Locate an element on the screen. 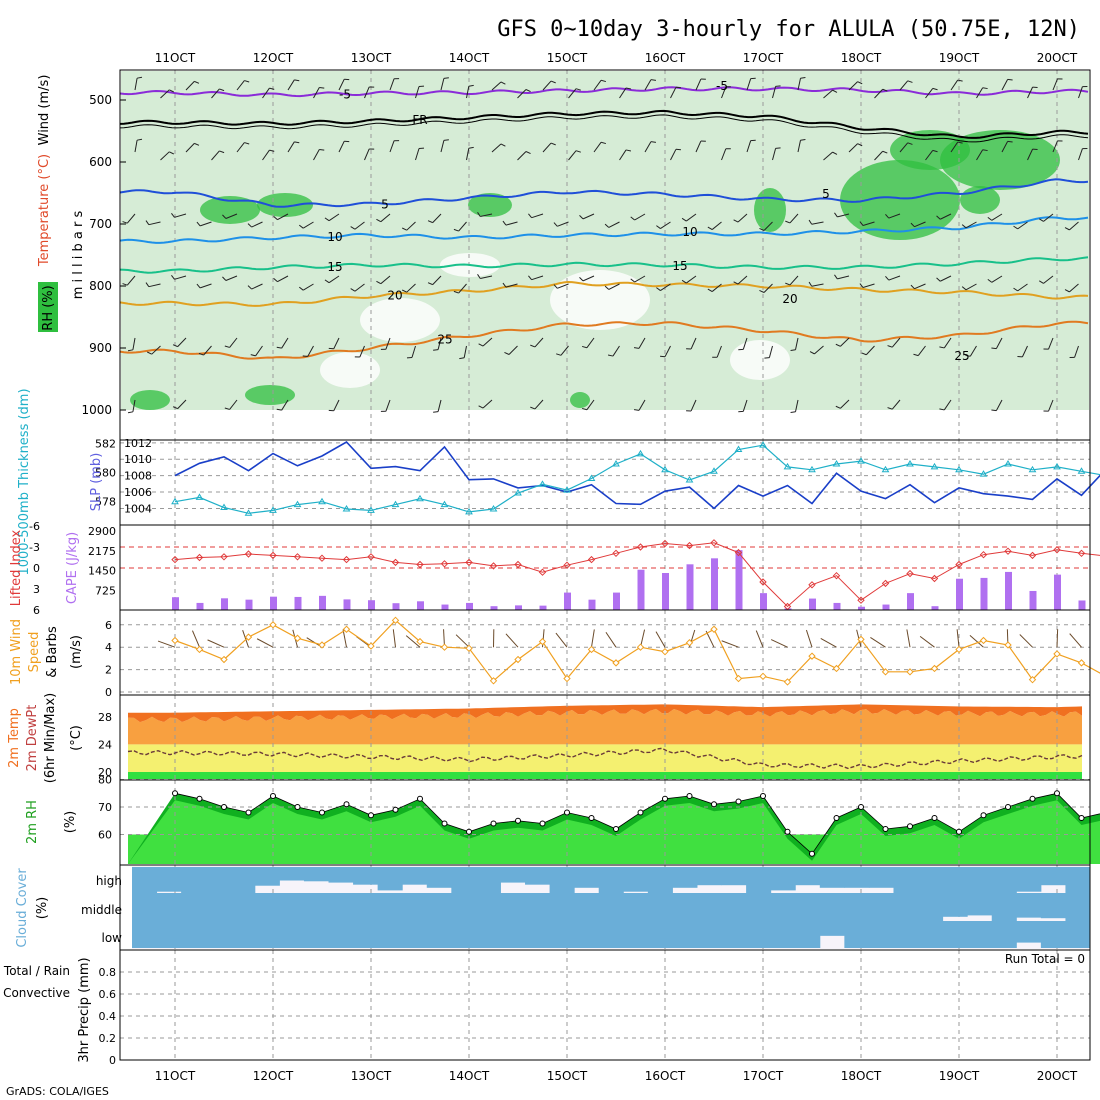 The width and height of the screenshot is (1100, 1100). contour-label: -5 is located at coordinates (345, 95).